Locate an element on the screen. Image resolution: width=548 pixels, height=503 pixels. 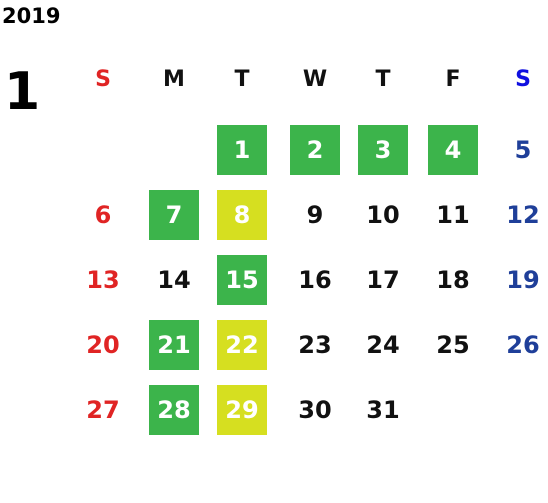
day: 8 is located at coordinates (242, 215).